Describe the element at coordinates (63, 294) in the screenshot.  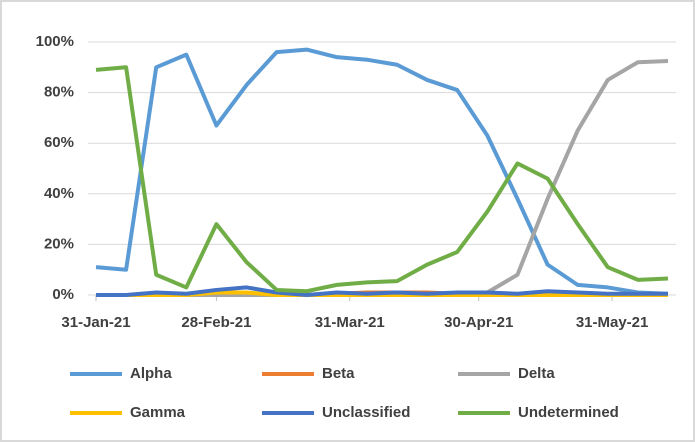
I see `y-tick-label: 0%` at that location.